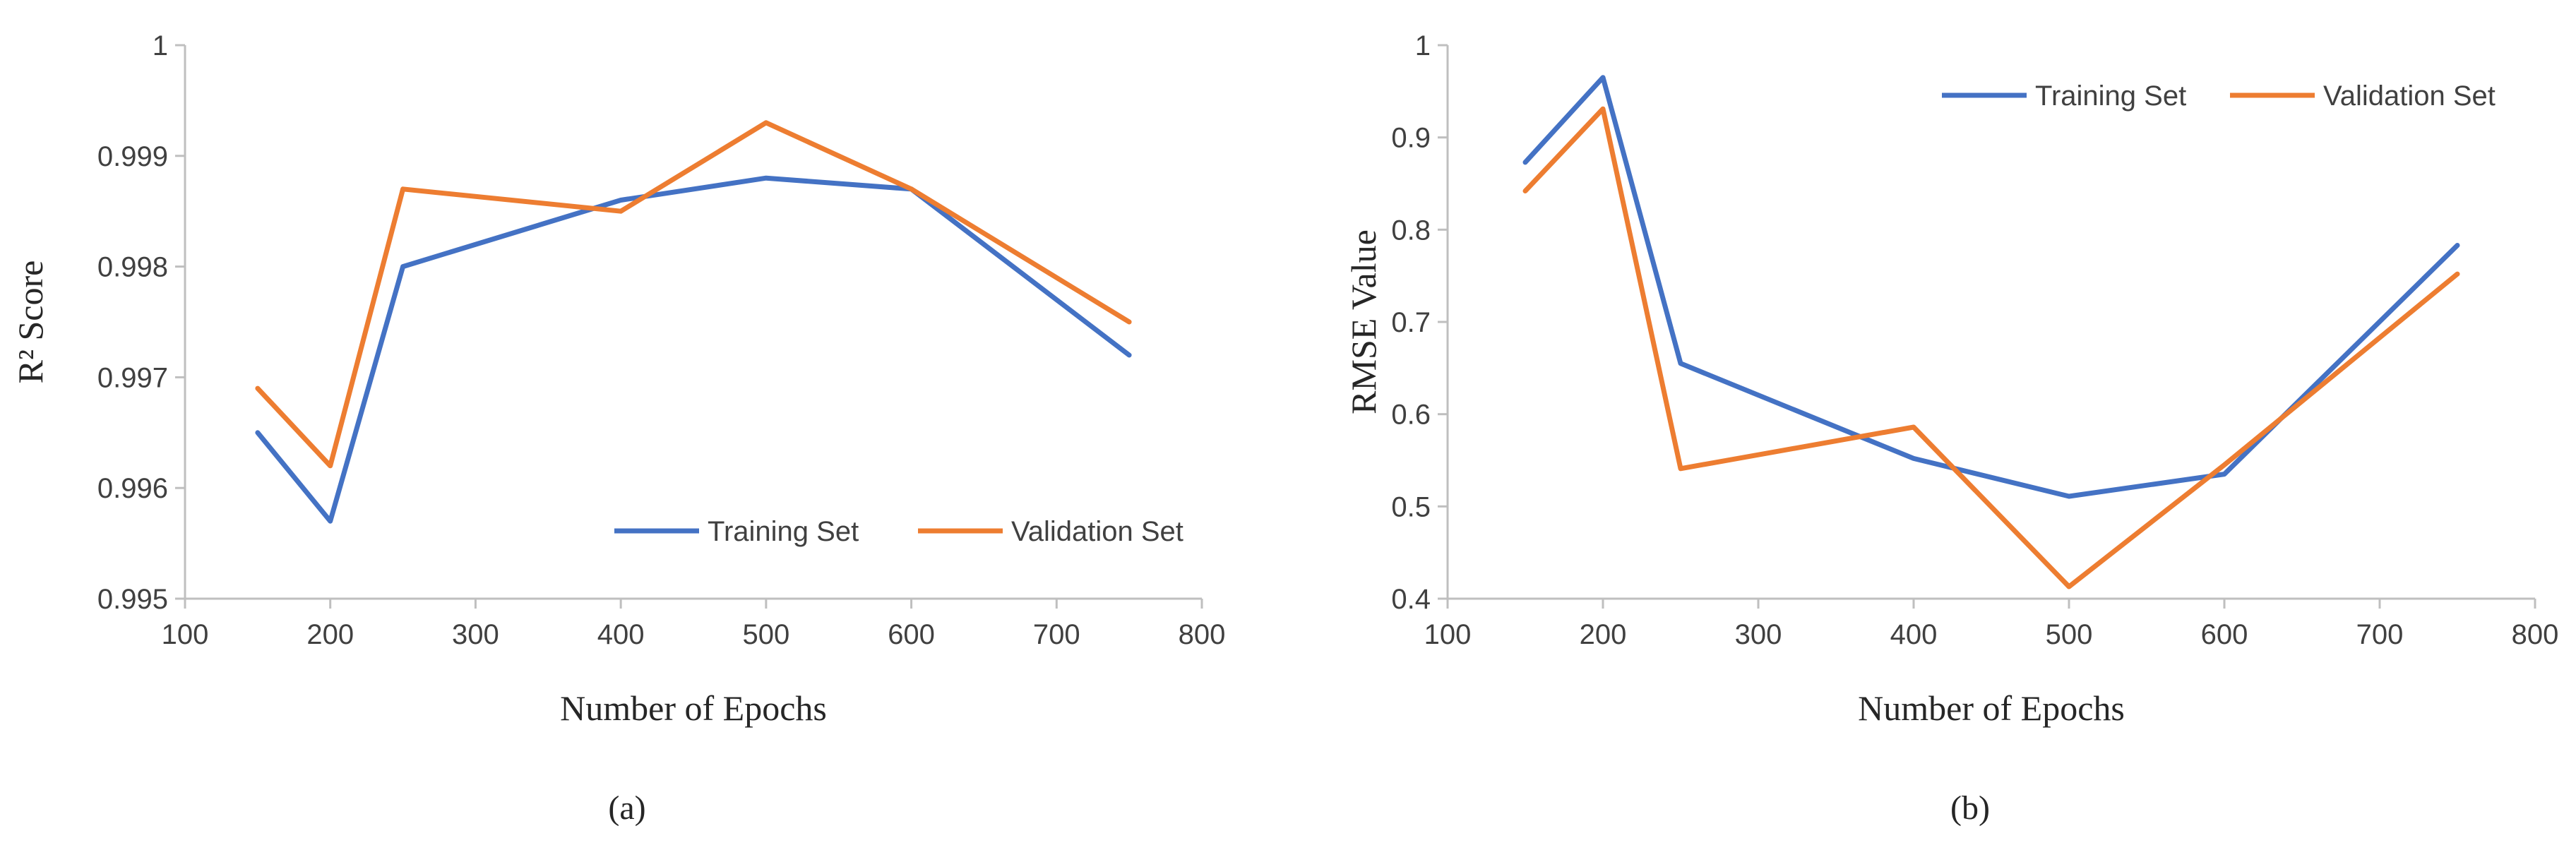 The height and width of the screenshot is (850, 2576). What do you see at coordinates (1411, 415) in the screenshot?
I see `y-tick-label: 0.6` at bounding box center [1411, 415].